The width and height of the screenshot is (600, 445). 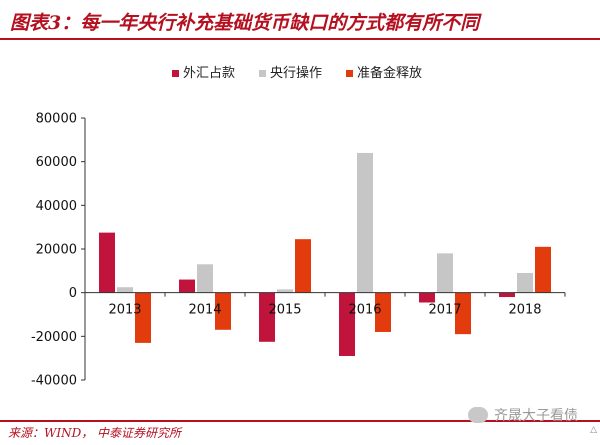 I want to click on y-tick-label: 0, so click(x=73, y=293).